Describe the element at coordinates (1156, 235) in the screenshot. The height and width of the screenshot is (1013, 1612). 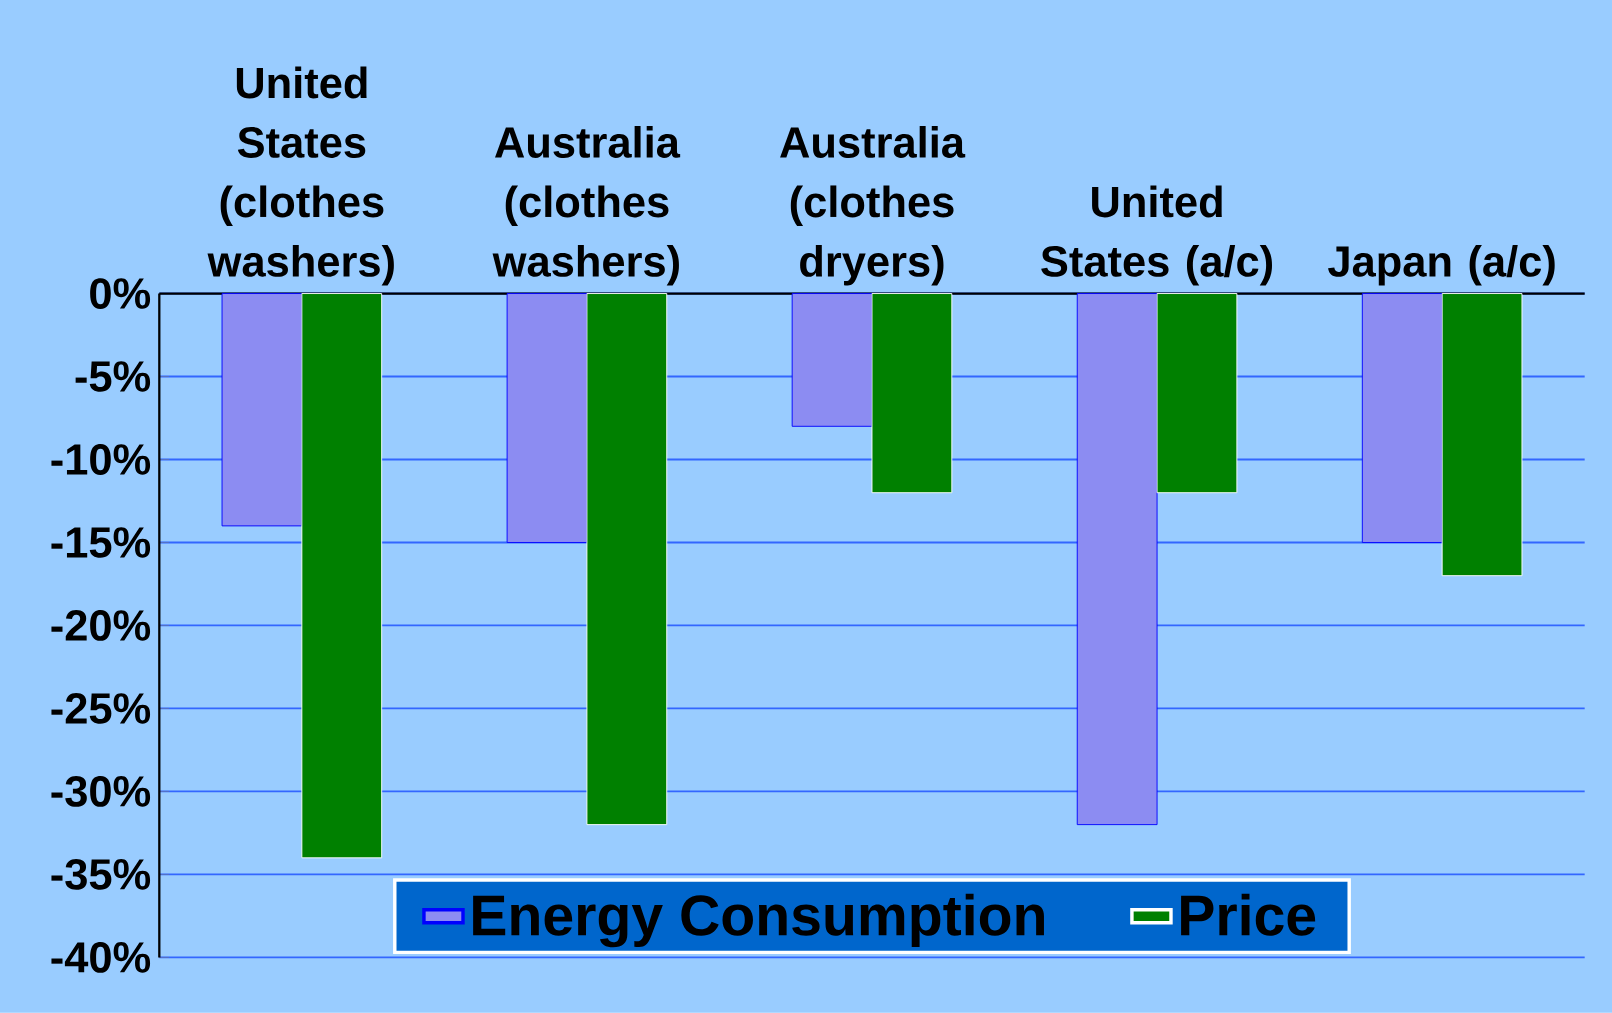
I see `x-tick-label: United States (a/c)` at that location.